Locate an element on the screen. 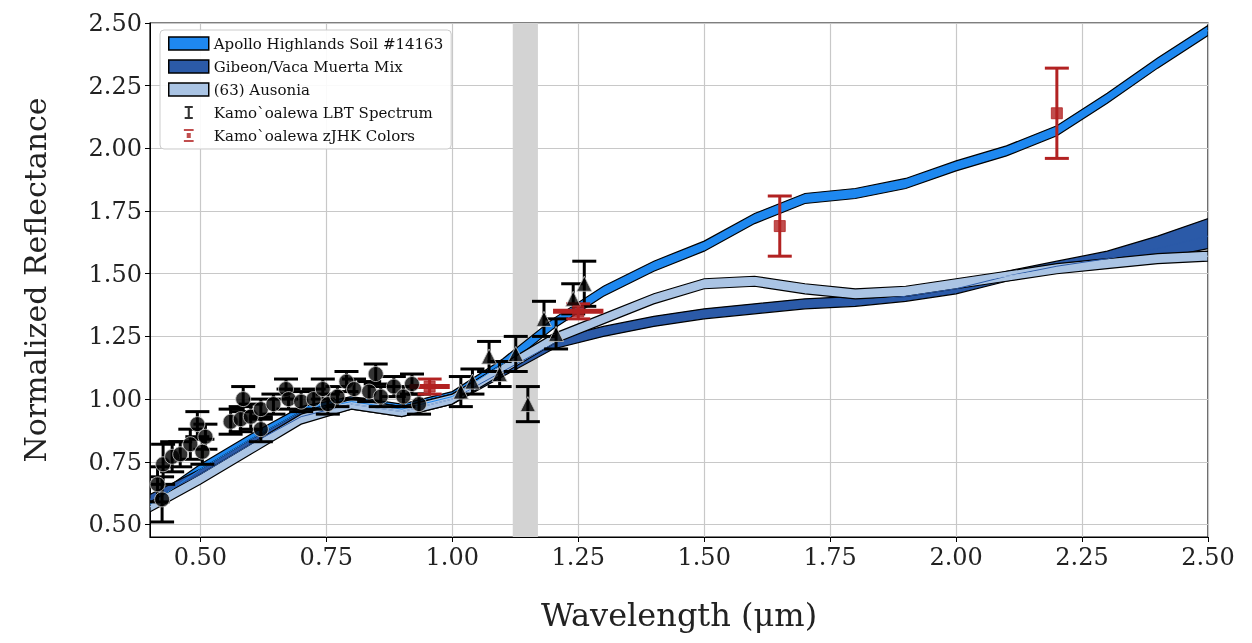  y-tick-label: 1.75 is located at coordinates (115, 211).